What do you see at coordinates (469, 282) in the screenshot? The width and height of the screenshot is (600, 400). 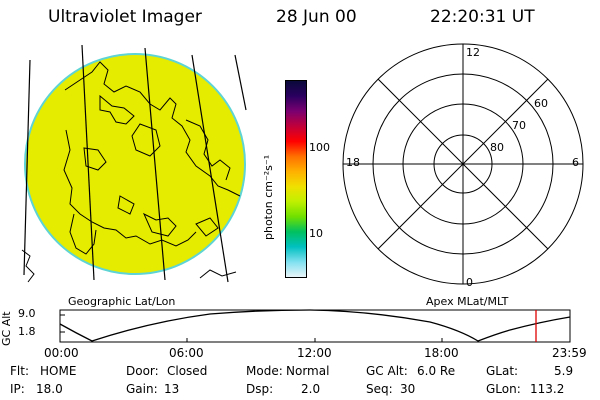 I see `mlt-label-0: 0` at bounding box center [469, 282].